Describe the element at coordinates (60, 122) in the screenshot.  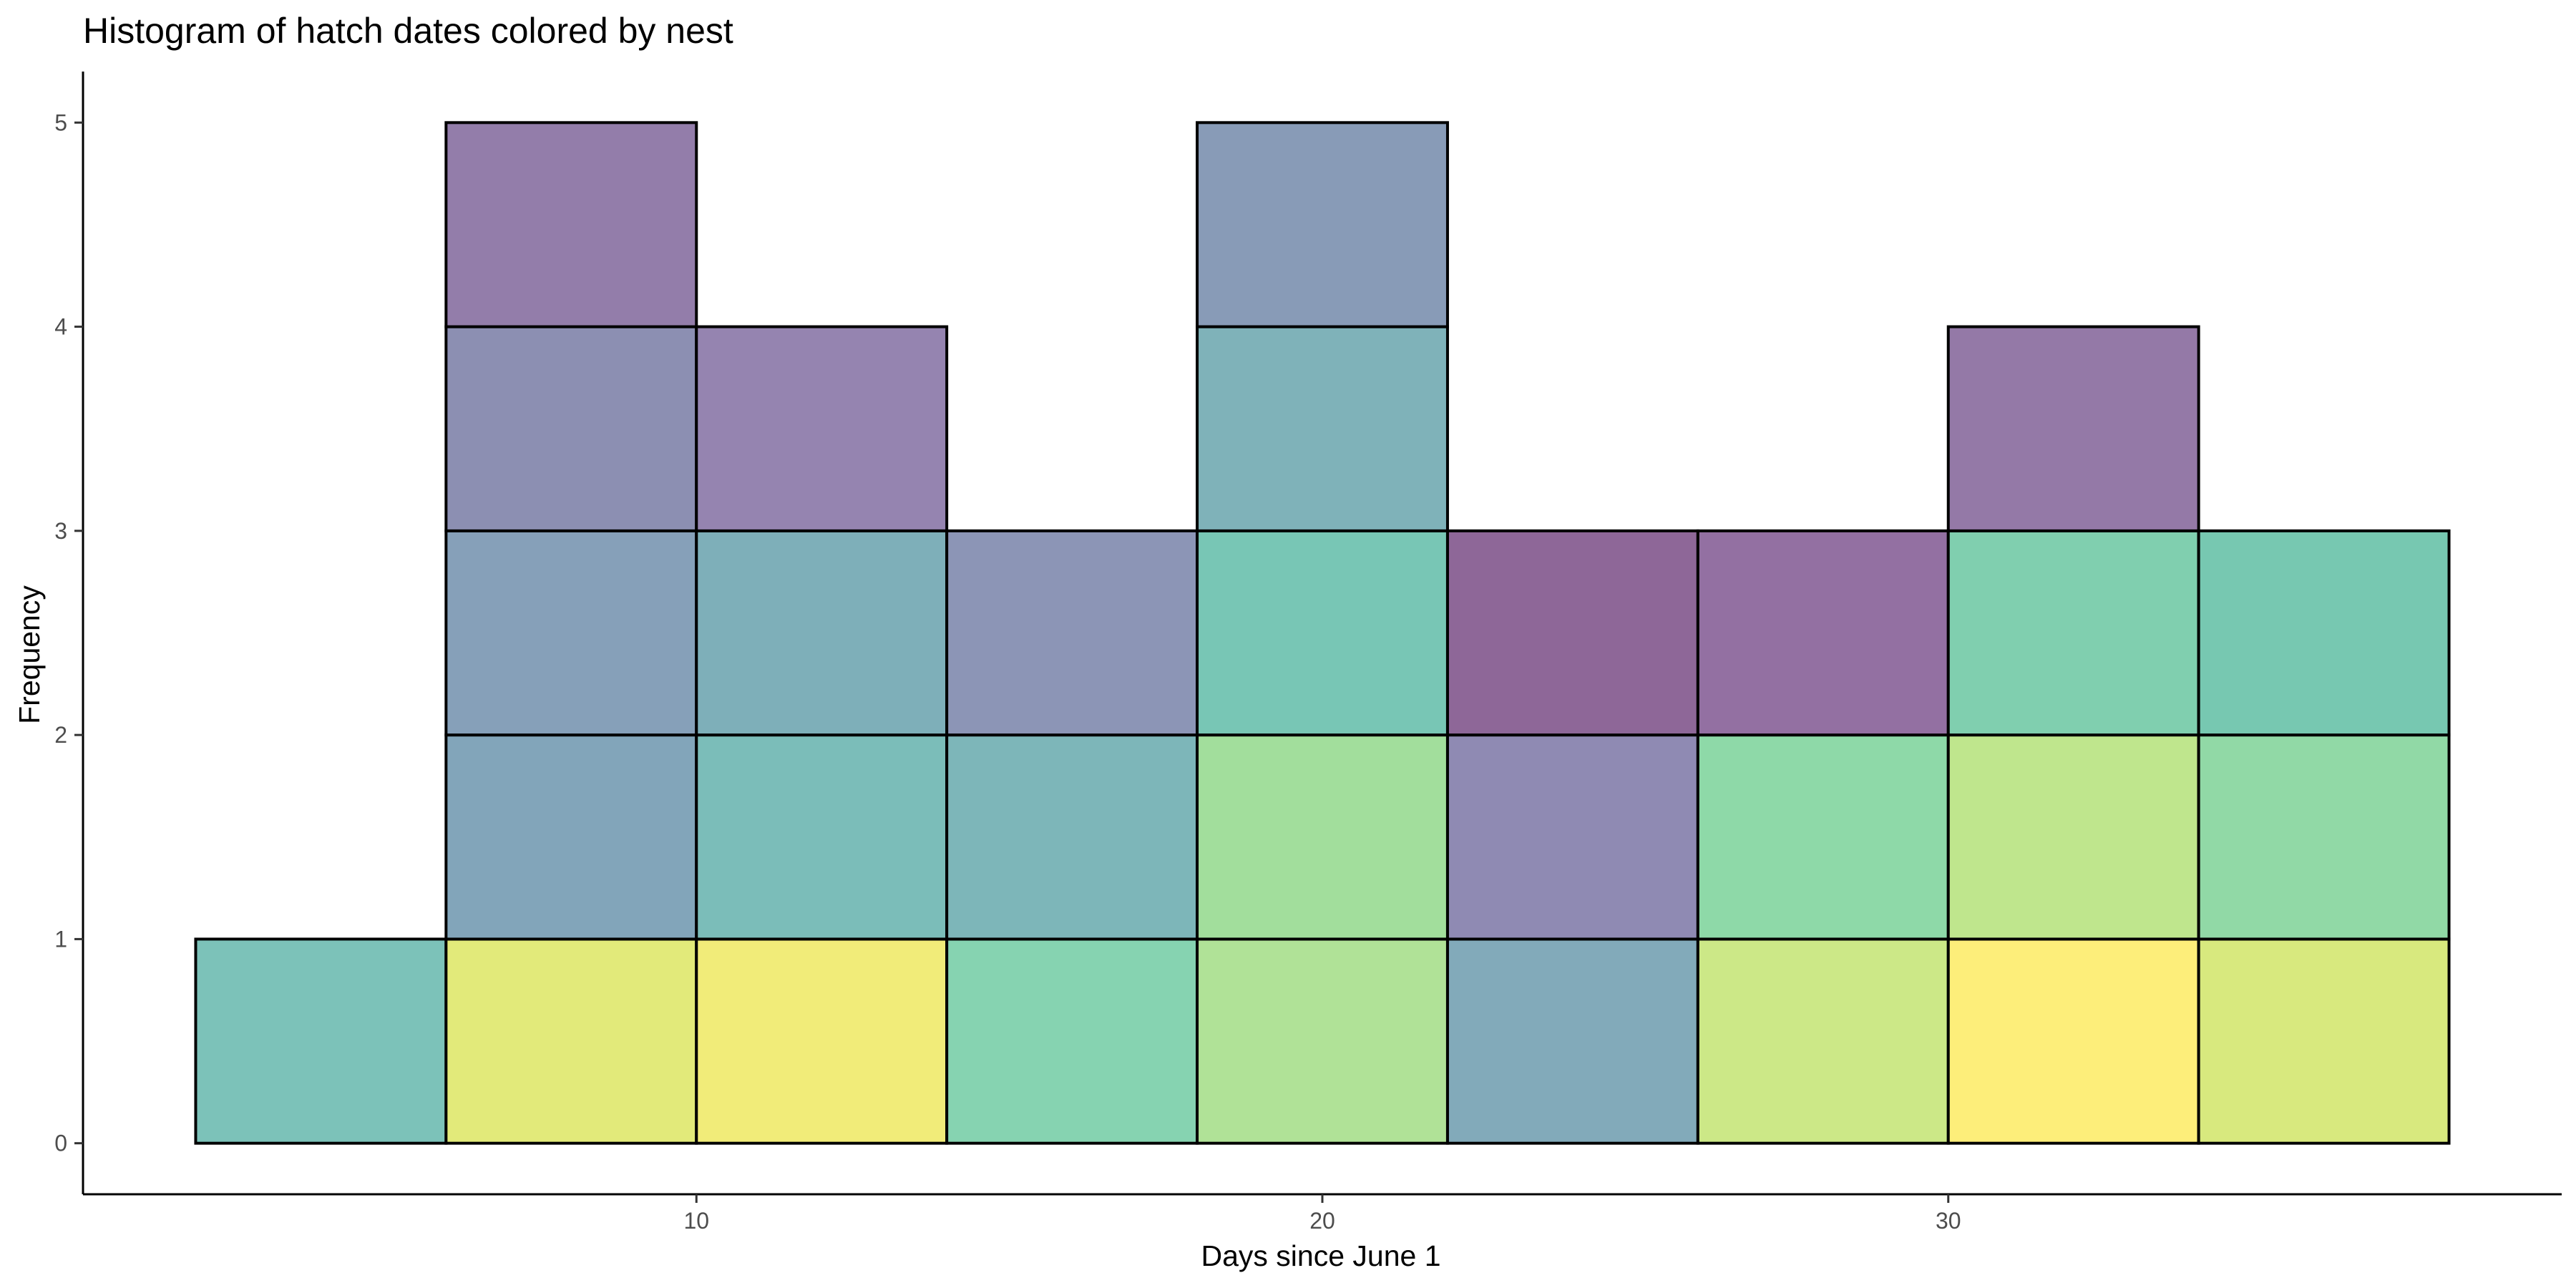
I see `y-tick-label: 5` at that location.